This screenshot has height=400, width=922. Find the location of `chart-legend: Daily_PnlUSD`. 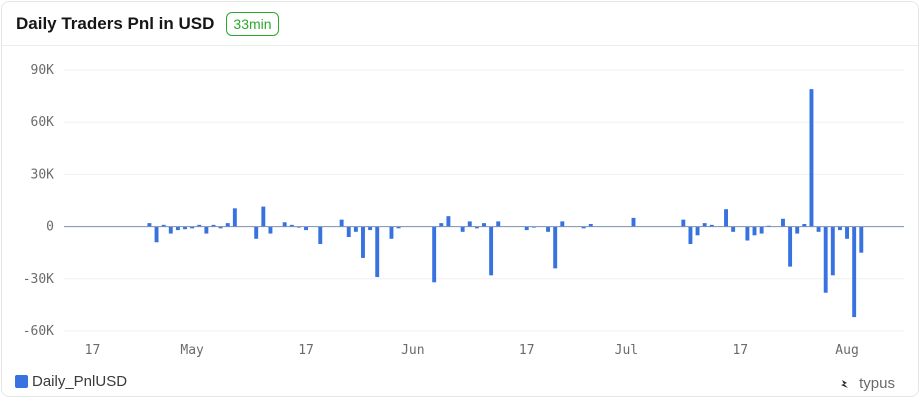

chart-legend: Daily_PnlUSD is located at coordinates (71, 381).